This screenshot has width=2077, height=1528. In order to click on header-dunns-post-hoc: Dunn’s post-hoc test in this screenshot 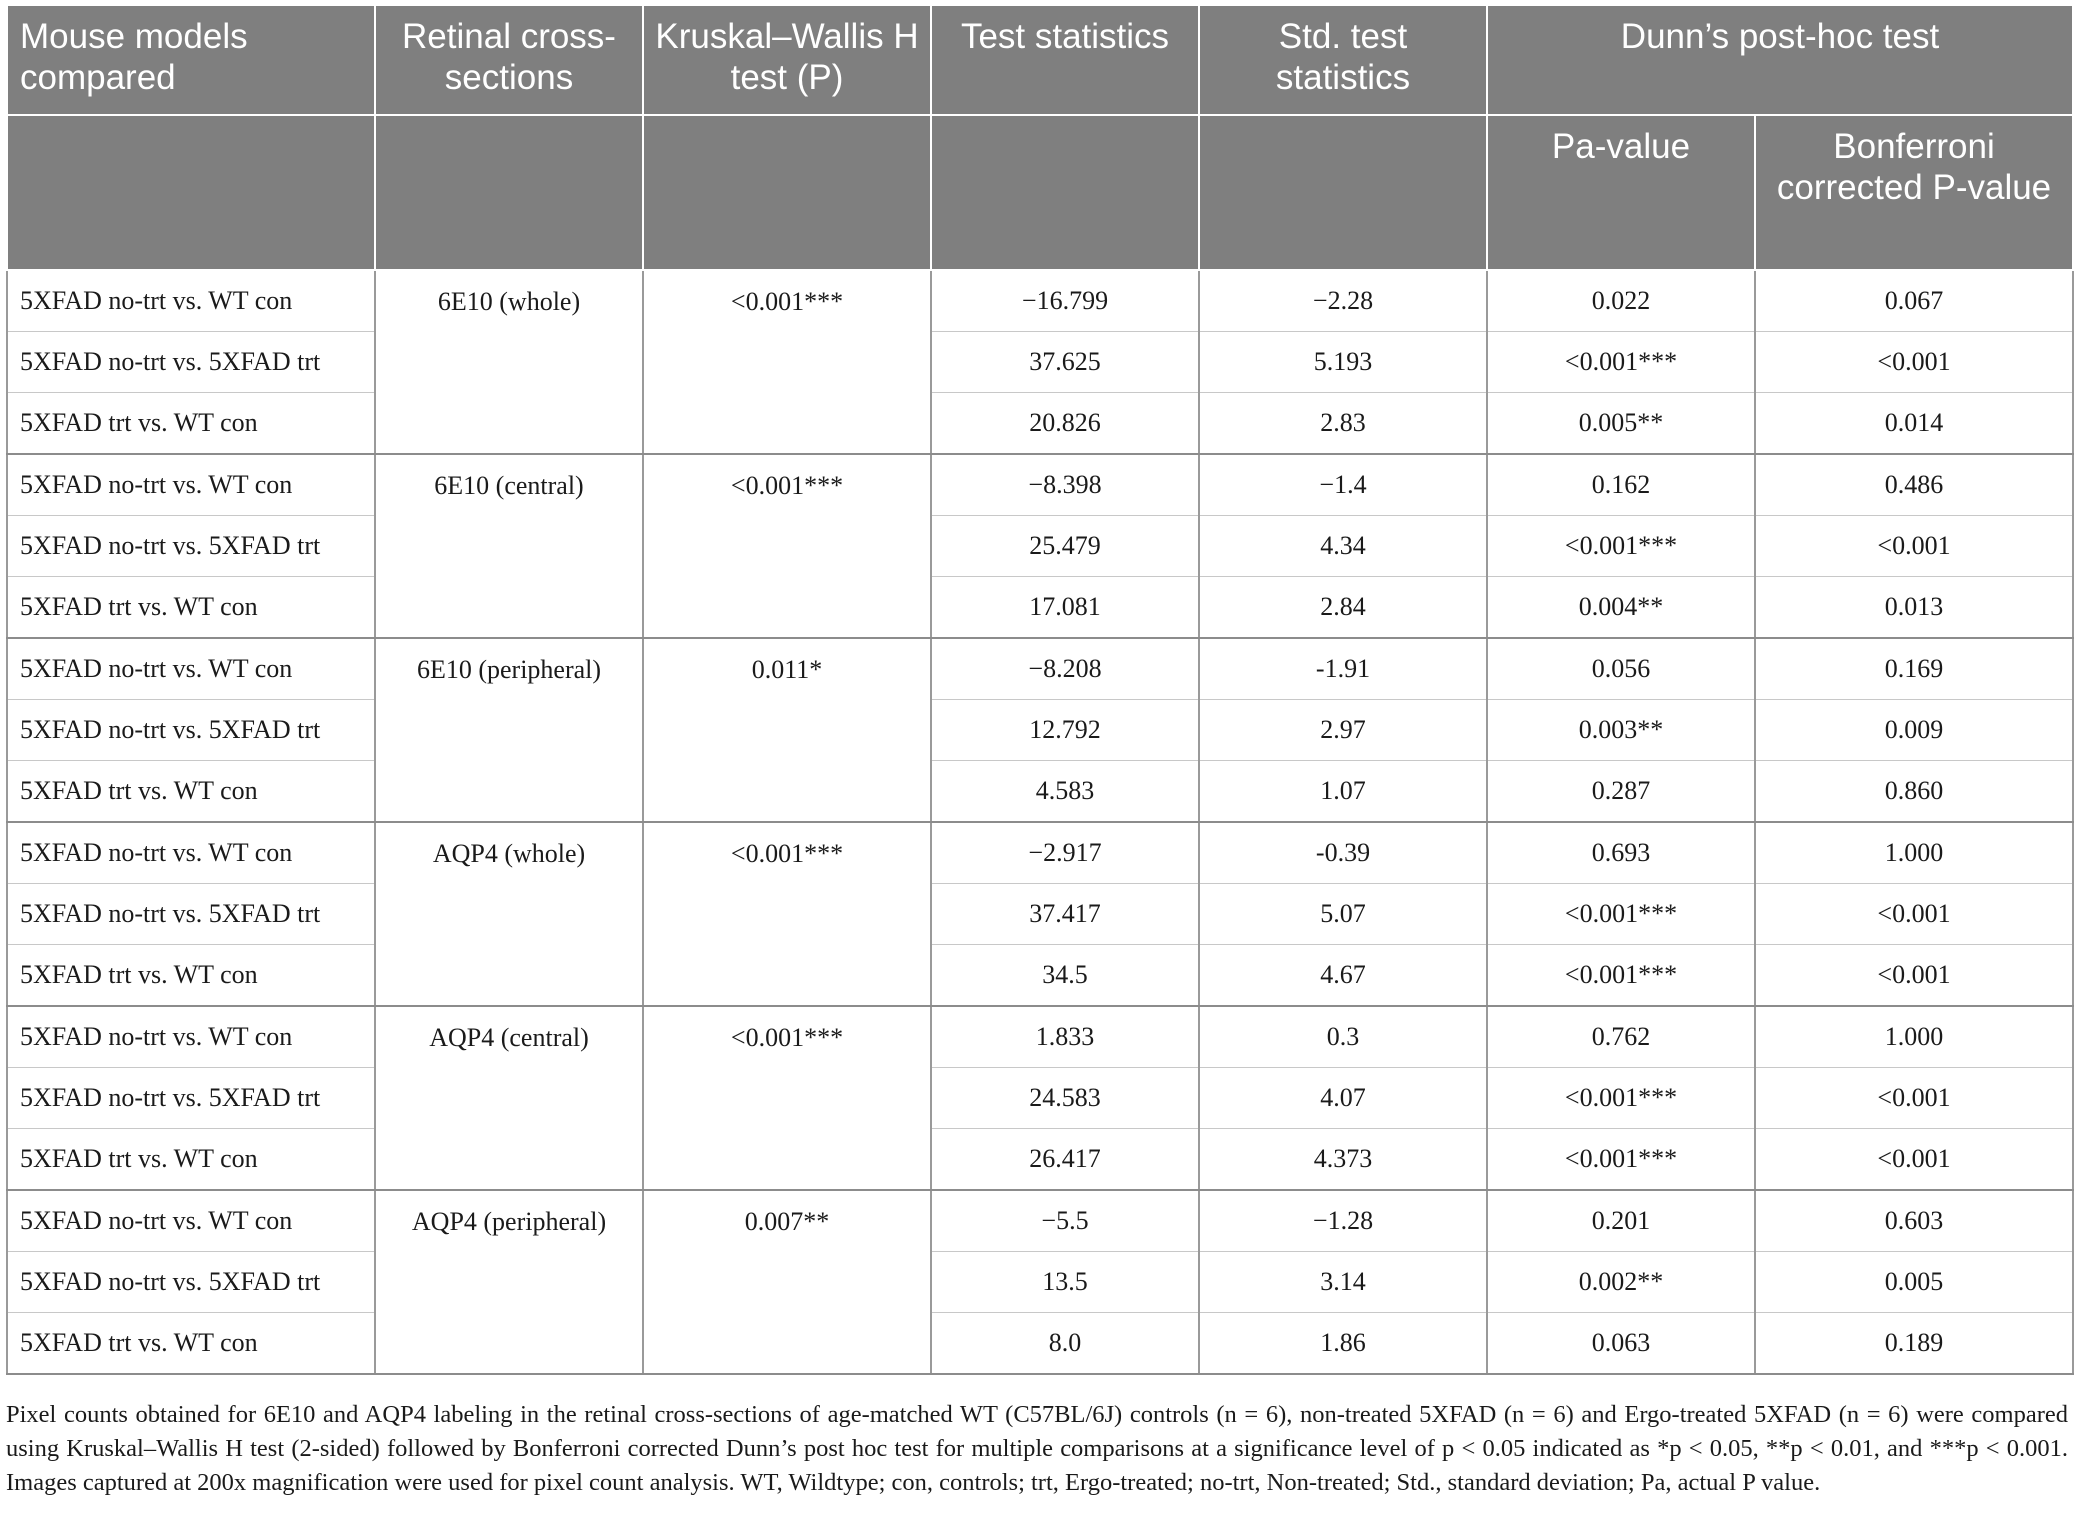, I will do `click(1780, 60)`.